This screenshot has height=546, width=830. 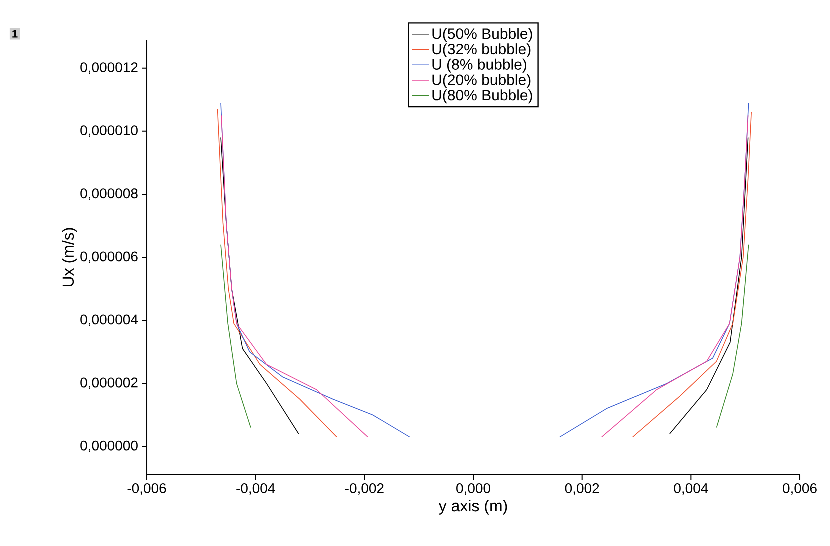 I want to click on legend-label: U(50% Bubble), so click(x=482, y=35).